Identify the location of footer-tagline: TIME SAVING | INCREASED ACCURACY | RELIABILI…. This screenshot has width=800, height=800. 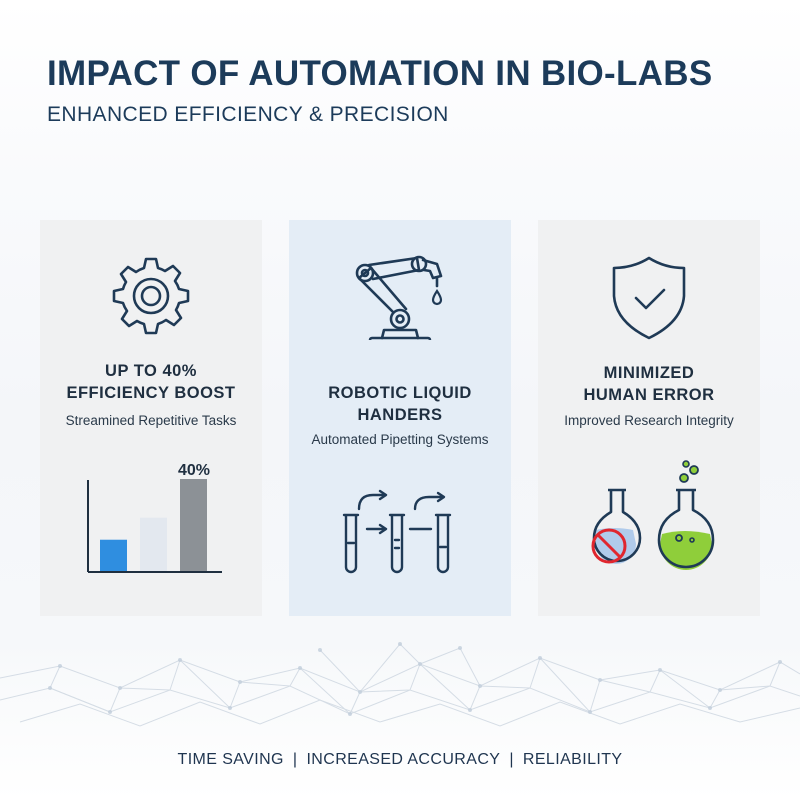
(400, 760).